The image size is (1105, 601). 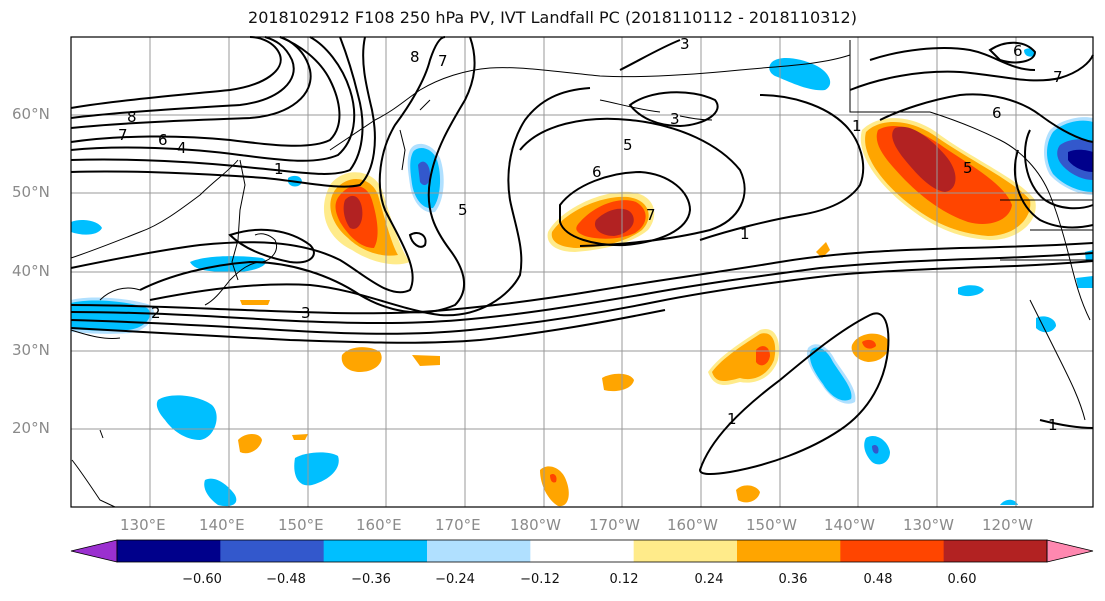 I want to click on contour-label: 2, so click(x=156, y=313).